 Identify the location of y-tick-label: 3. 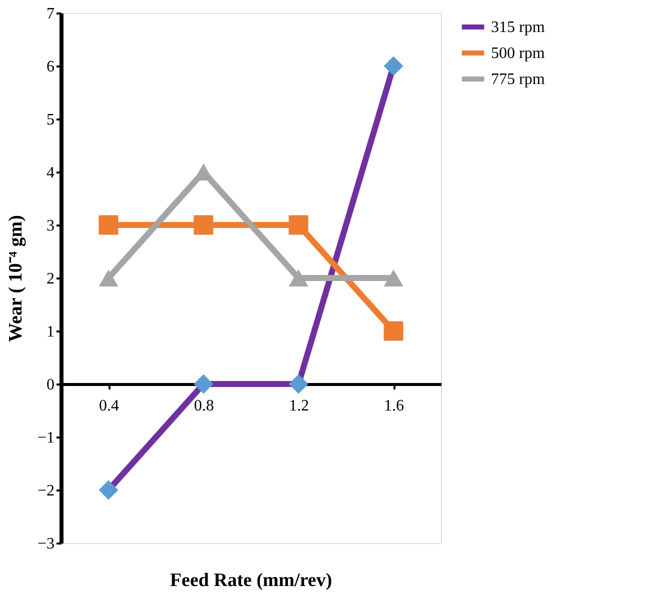
(50, 226).